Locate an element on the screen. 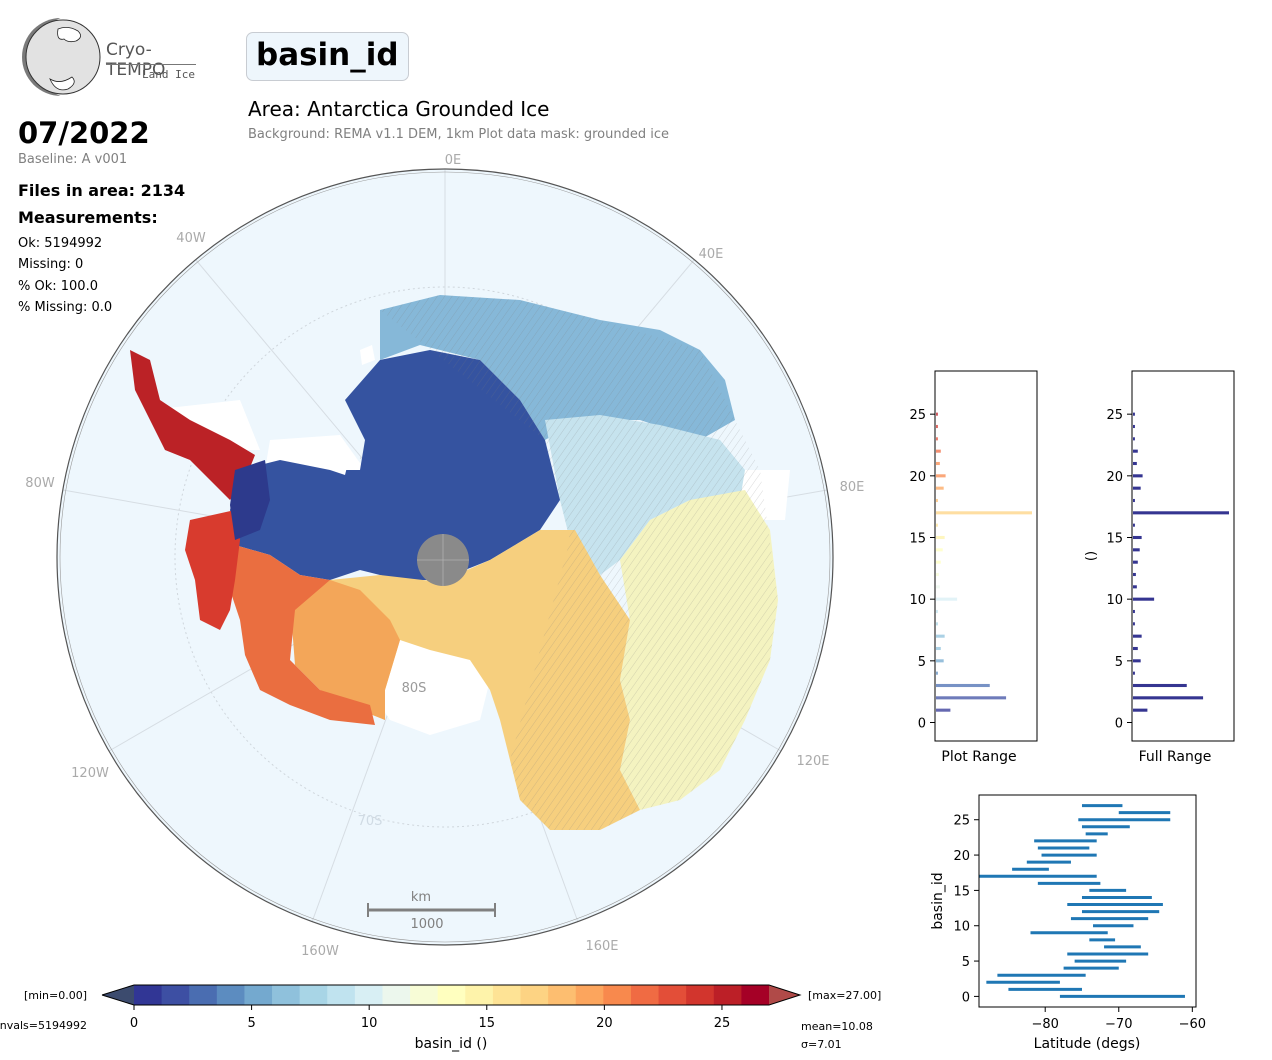 Image resolution: width=1272 pixels, height=1060 pixels. lon-label-160w: 160W is located at coordinates (320, 951).